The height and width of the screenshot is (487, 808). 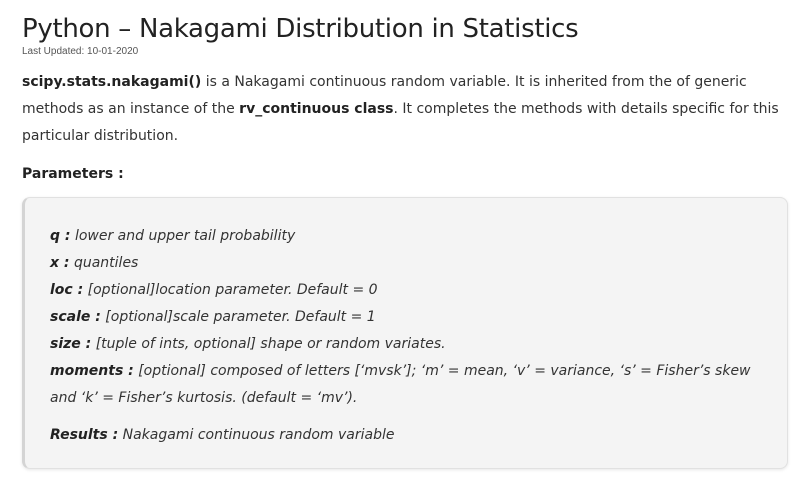 What do you see at coordinates (71, 344) in the screenshot?
I see `param-name: size :` at bounding box center [71, 344].